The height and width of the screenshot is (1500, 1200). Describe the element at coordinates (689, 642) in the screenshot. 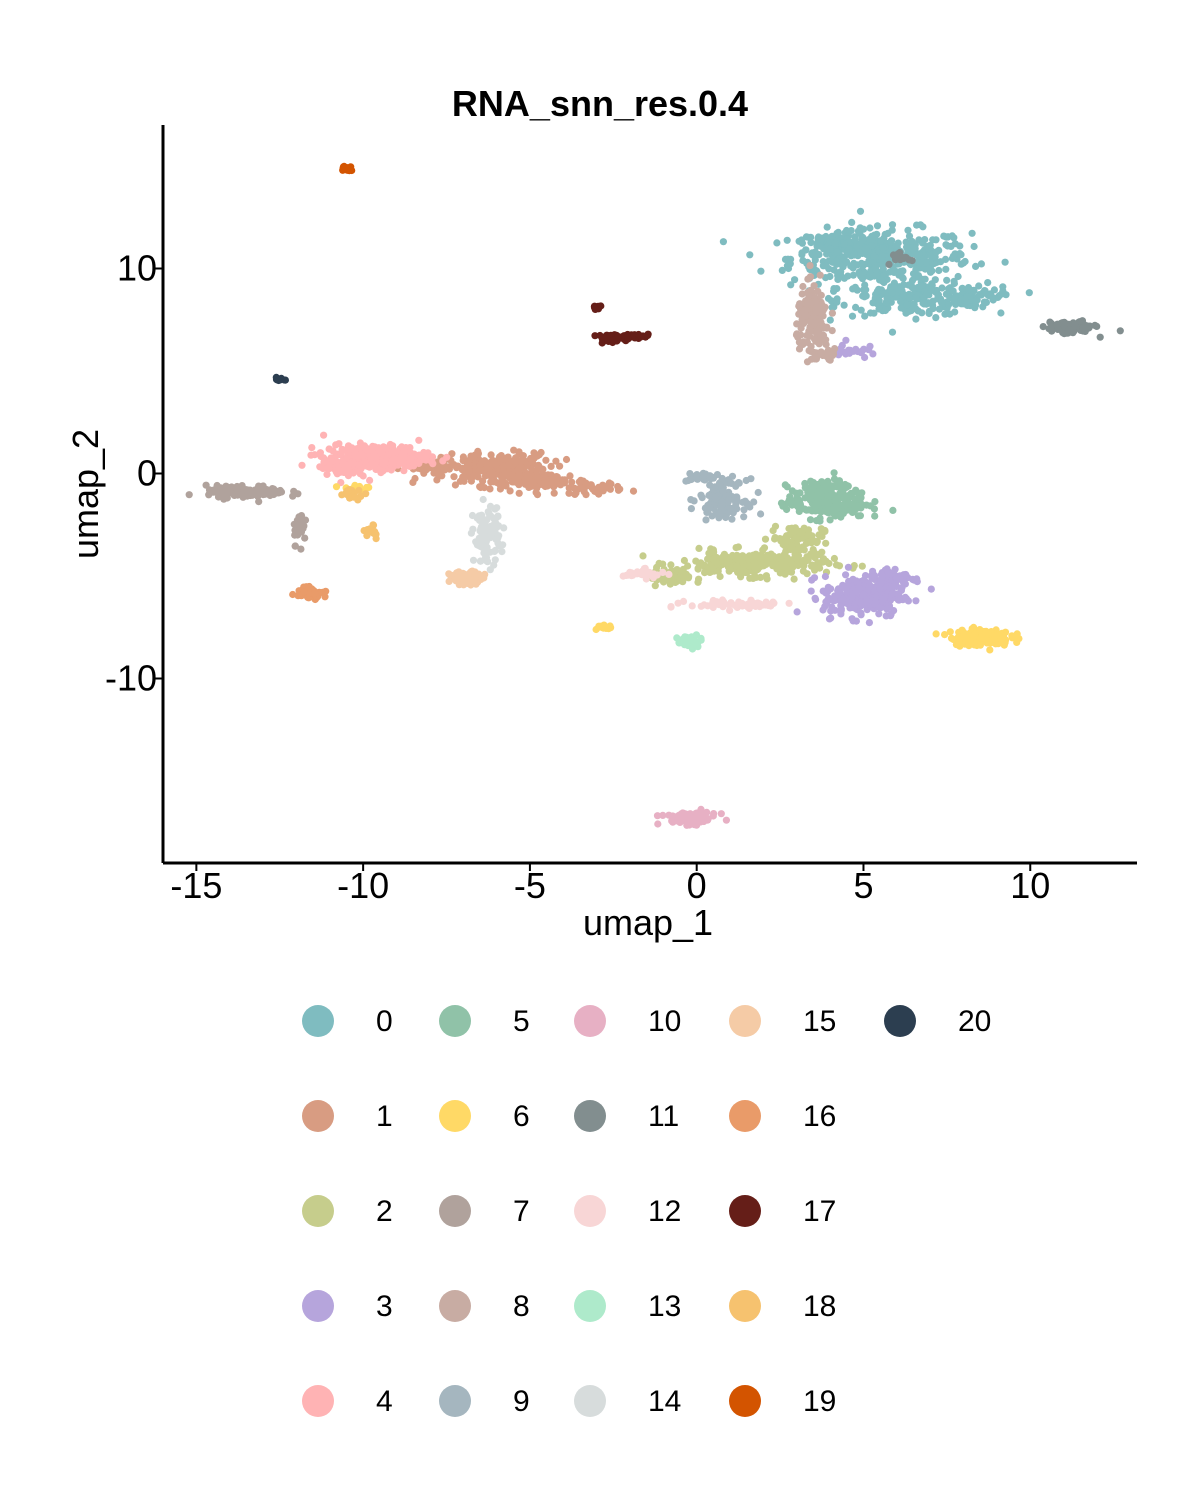

I see `cluster-13-points` at that location.